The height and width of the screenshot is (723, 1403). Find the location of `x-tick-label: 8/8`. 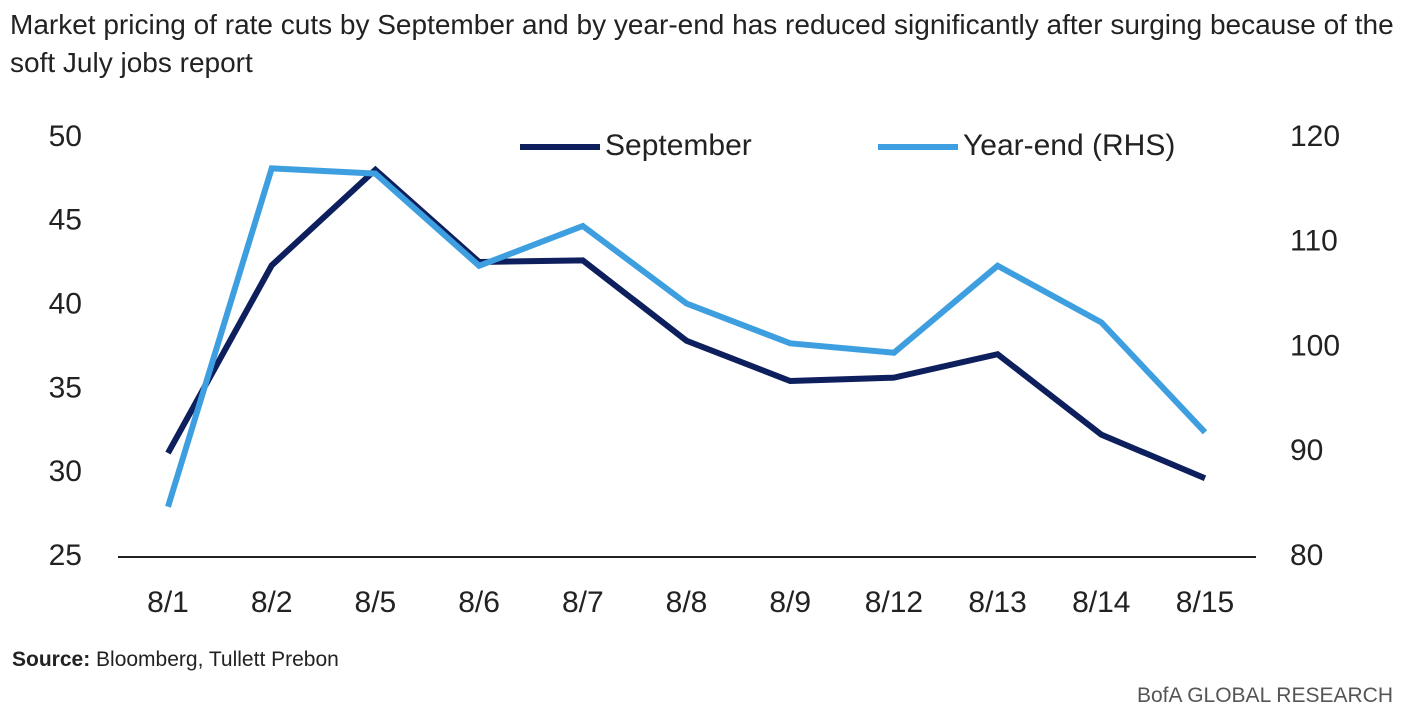

x-tick-label: 8/8 is located at coordinates (687, 602).